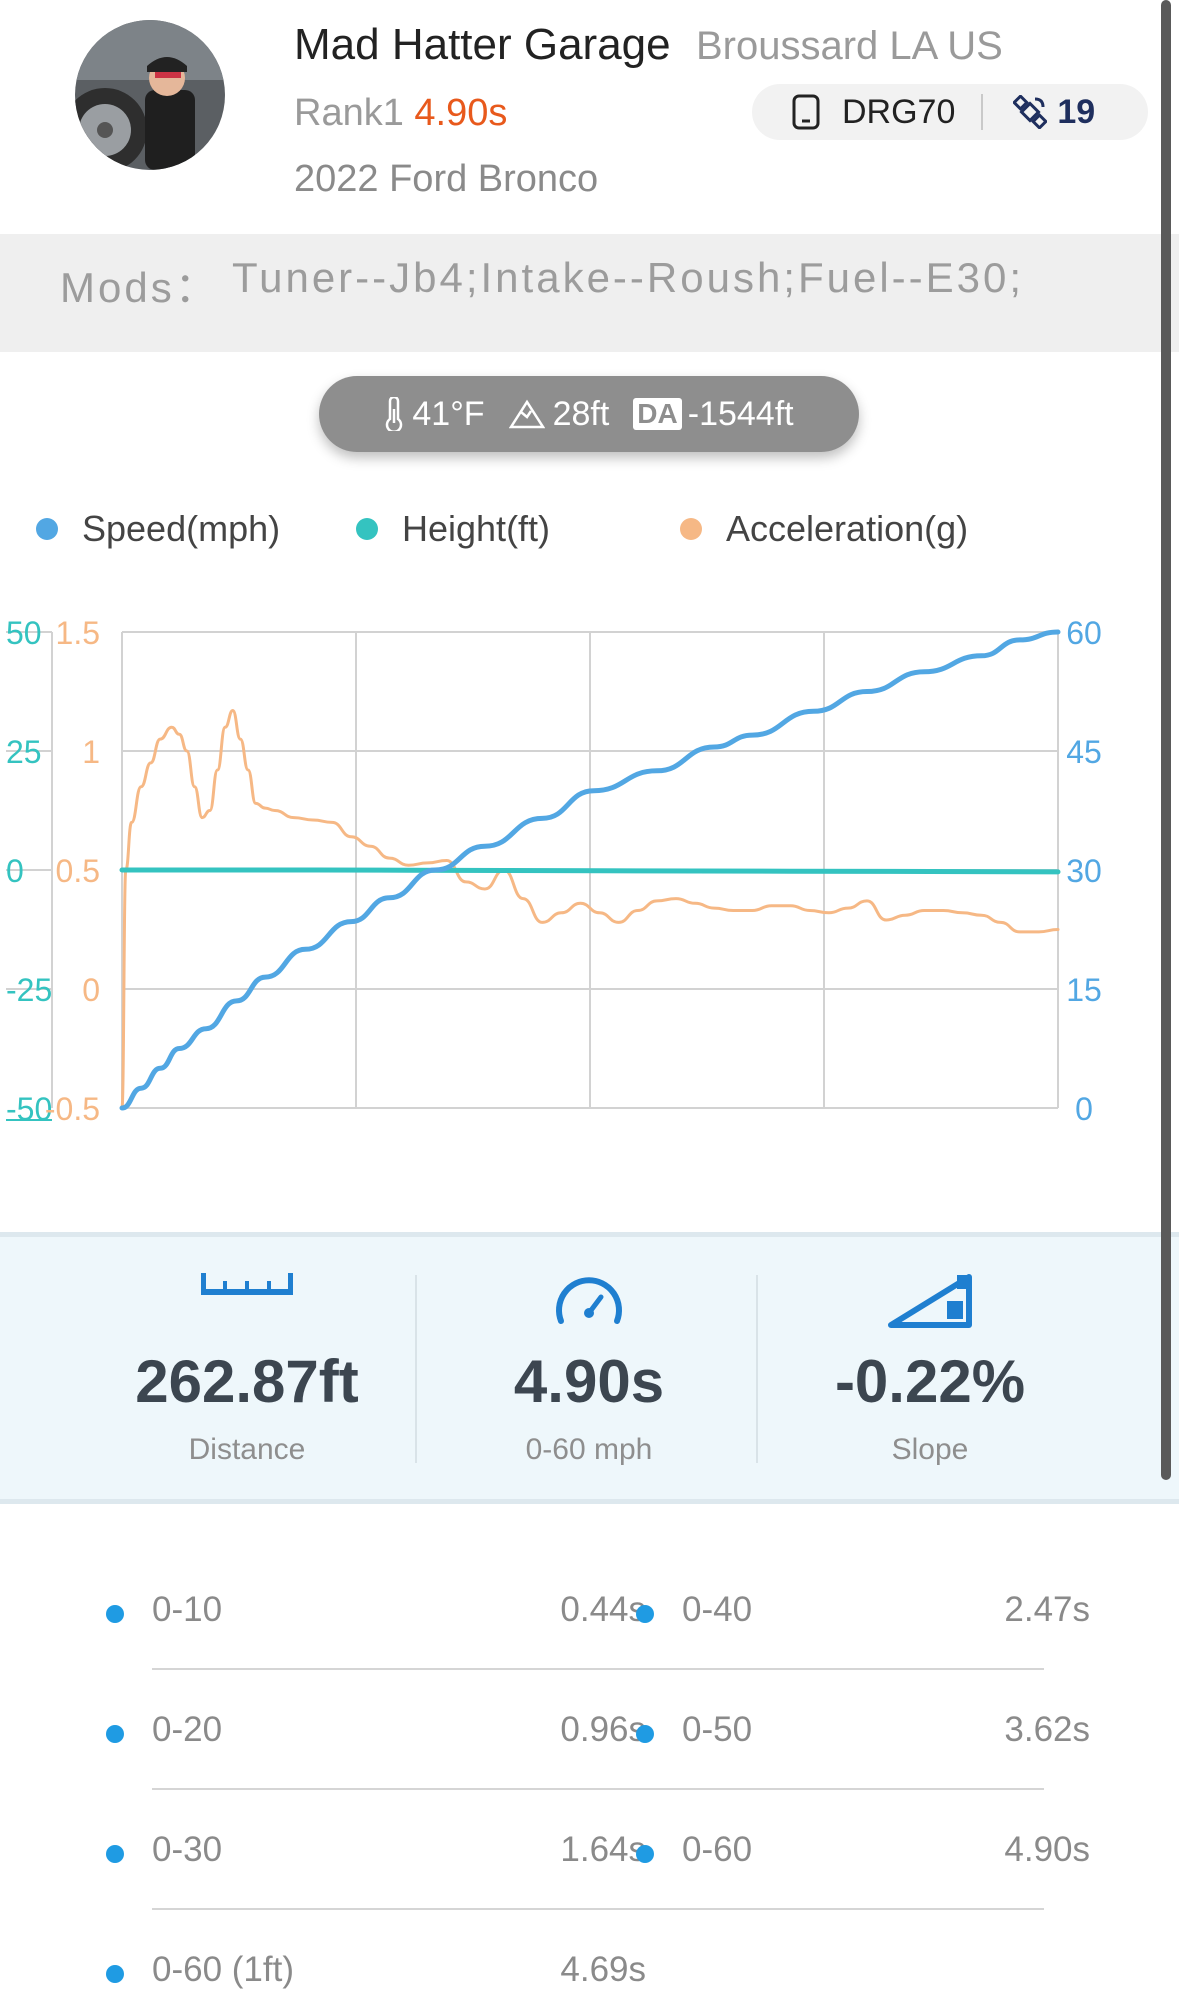 This screenshot has width=1179, height=2014. What do you see at coordinates (15, 871) in the screenshot?
I see `height-tick-label: 0` at bounding box center [15, 871].